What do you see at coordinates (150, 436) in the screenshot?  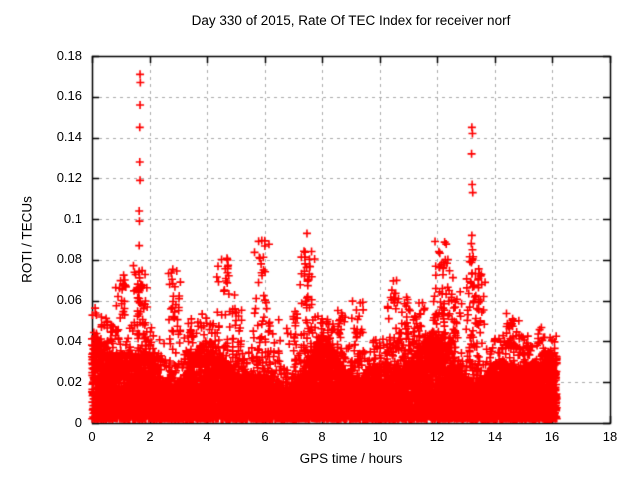 I see `x-tick-label: 2` at bounding box center [150, 436].